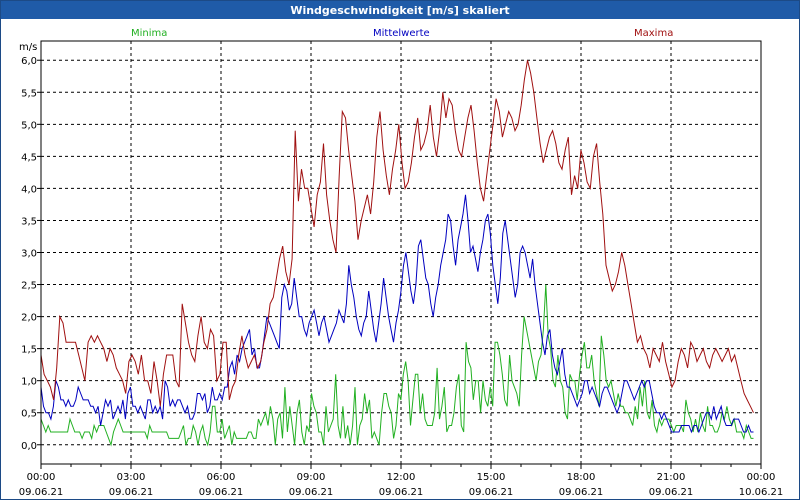  Describe the element at coordinates (221, 477) in the screenshot. I see `x-tick-time: 06:00` at that location.